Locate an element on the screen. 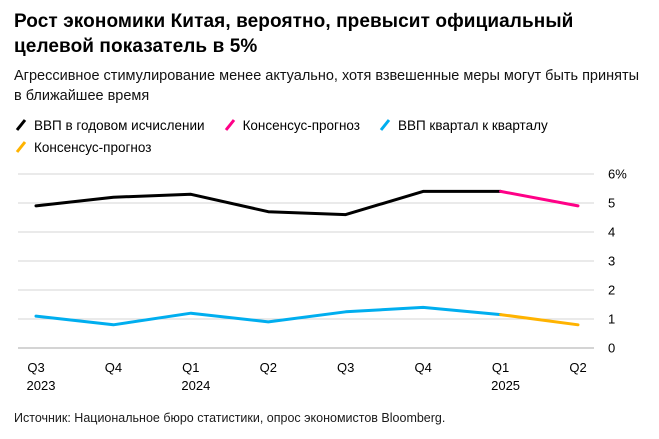 Image resolution: width=659 pixels, height=439 pixels. legend-label: ВВП в годовом исчислении is located at coordinates (119, 125).